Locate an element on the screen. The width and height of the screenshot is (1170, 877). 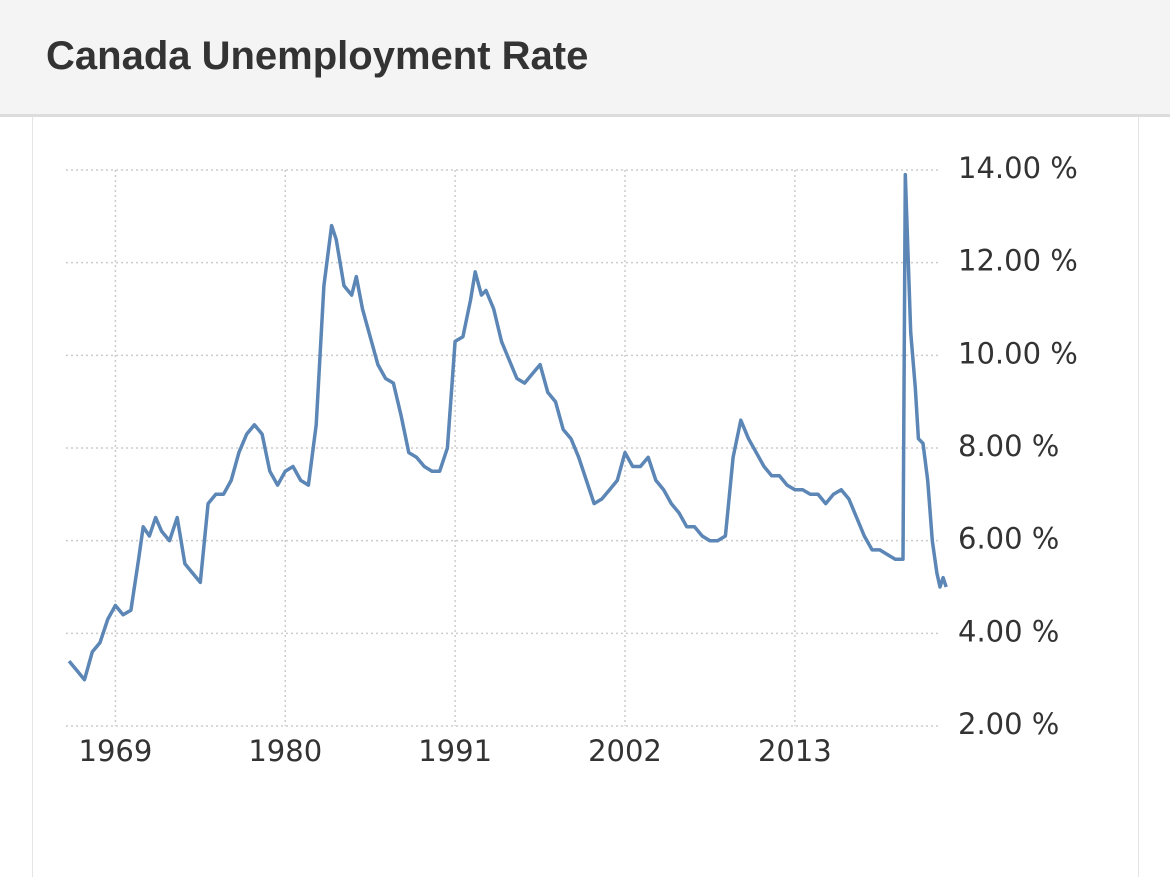
x-tick-label: 1991 is located at coordinates (455, 751).